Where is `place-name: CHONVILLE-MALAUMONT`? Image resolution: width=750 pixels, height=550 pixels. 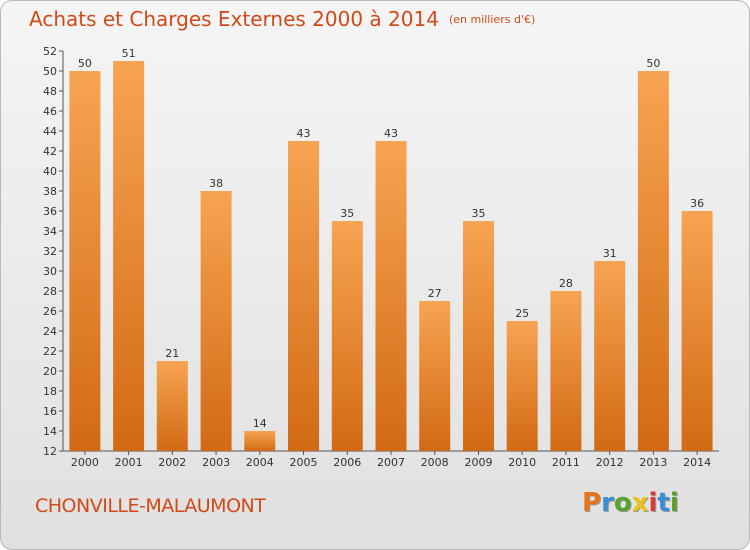
place-name: CHONVILLE-MALAUMONT is located at coordinates (150, 506).